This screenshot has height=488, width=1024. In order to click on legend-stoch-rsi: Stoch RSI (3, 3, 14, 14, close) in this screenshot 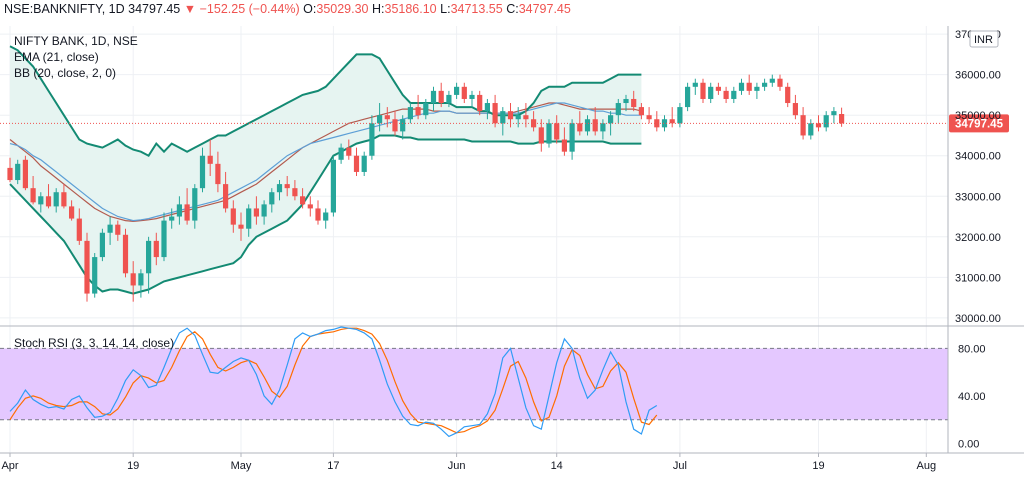, I will do `click(94, 343)`.